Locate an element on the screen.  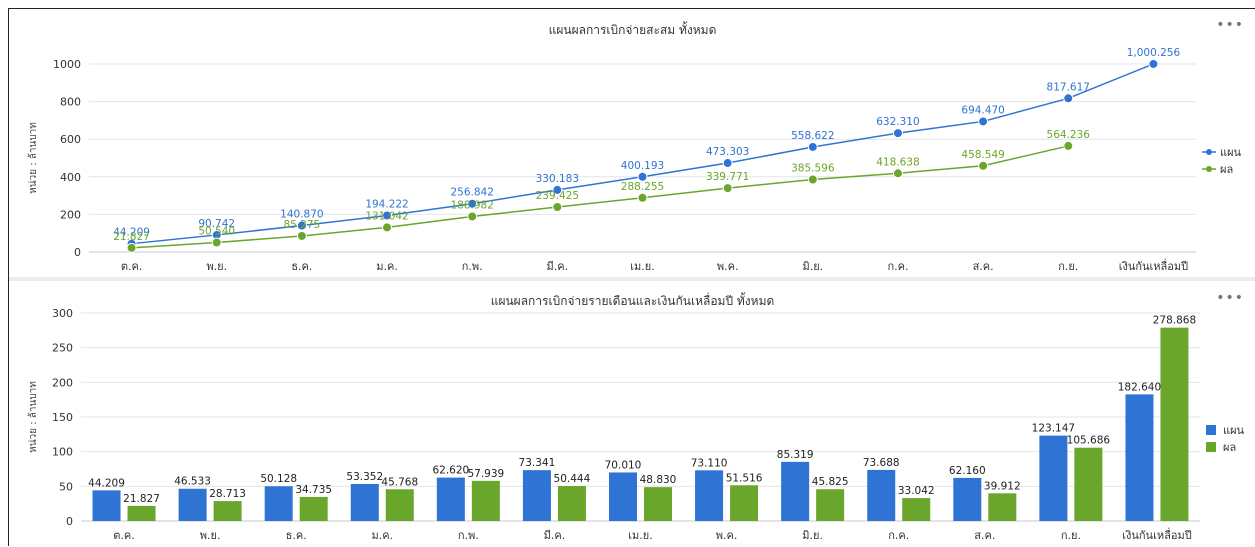
series-1-data-label: 239.425 is located at coordinates (557, 196).